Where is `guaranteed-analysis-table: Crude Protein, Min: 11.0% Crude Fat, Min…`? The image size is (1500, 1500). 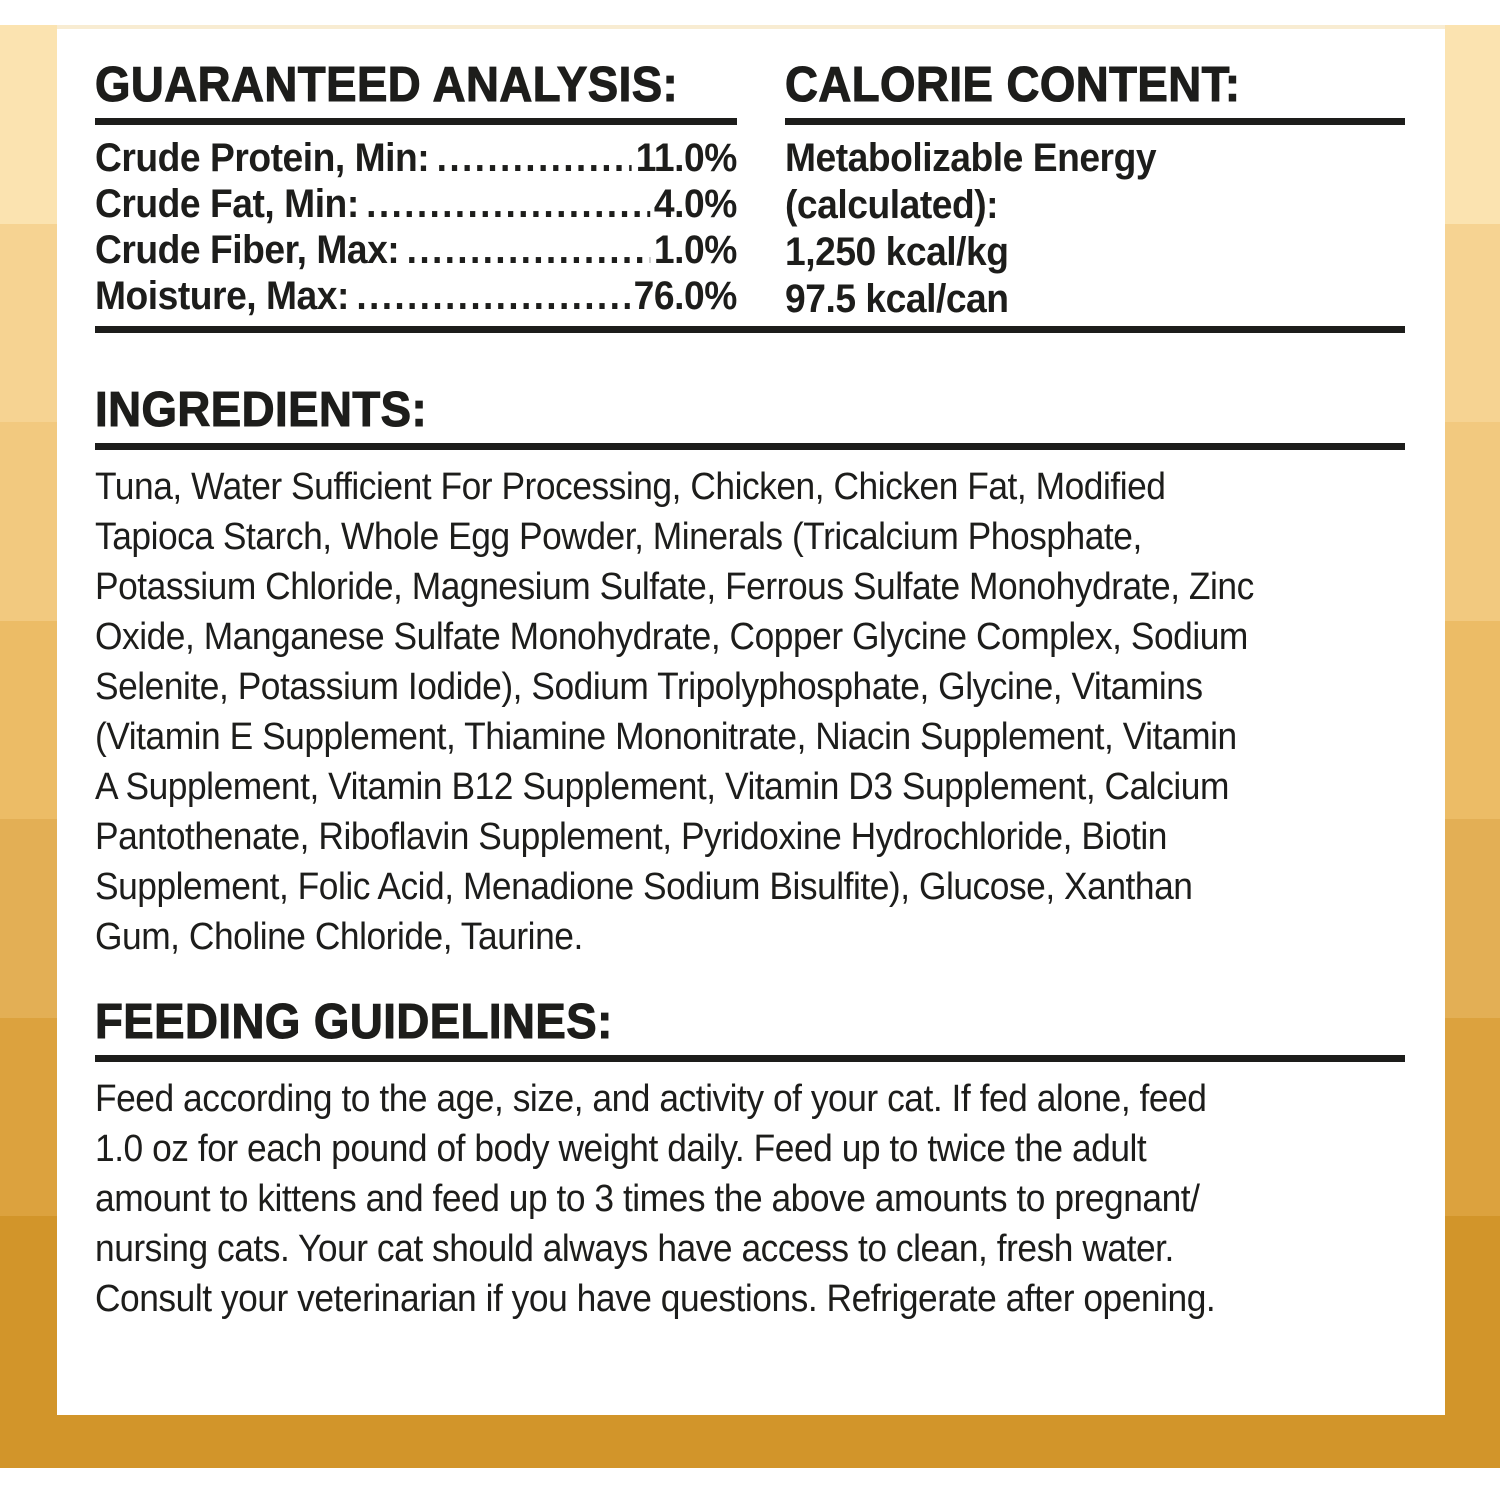
guaranteed-analysis-table: Crude Protein, Min: 11.0% Crude Fat, Min… is located at coordinates (416, 227).